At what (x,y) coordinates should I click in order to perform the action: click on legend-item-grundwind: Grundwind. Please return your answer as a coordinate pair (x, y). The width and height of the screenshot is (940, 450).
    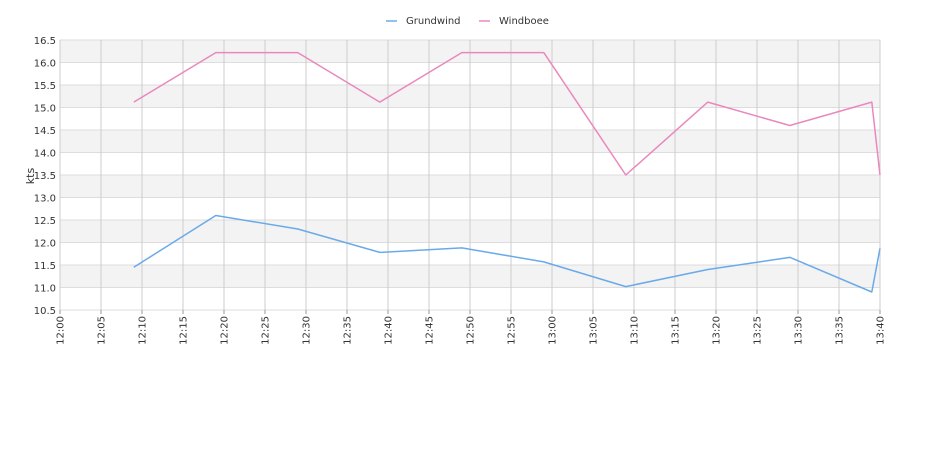
    Looking at the image, I should click on (423, 21).